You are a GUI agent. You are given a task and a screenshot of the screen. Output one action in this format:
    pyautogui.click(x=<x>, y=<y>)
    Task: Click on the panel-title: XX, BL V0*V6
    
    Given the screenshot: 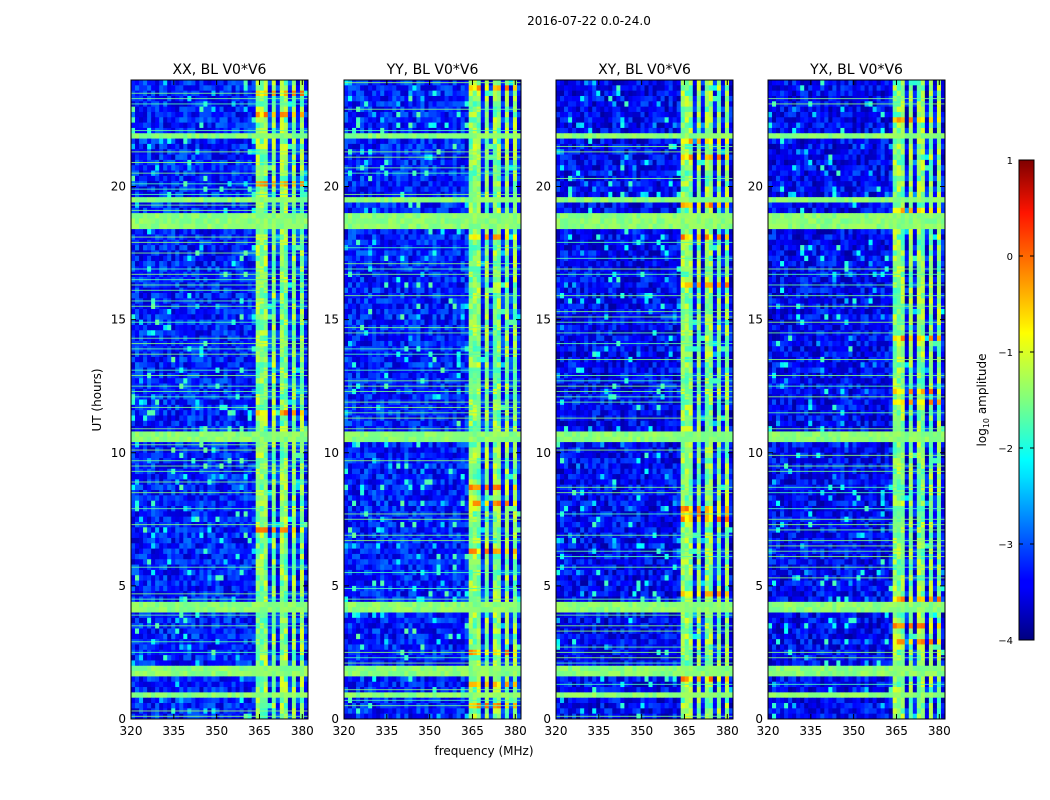 What is the action you would take?
    pyautogui.click(x=220, y=70)
    